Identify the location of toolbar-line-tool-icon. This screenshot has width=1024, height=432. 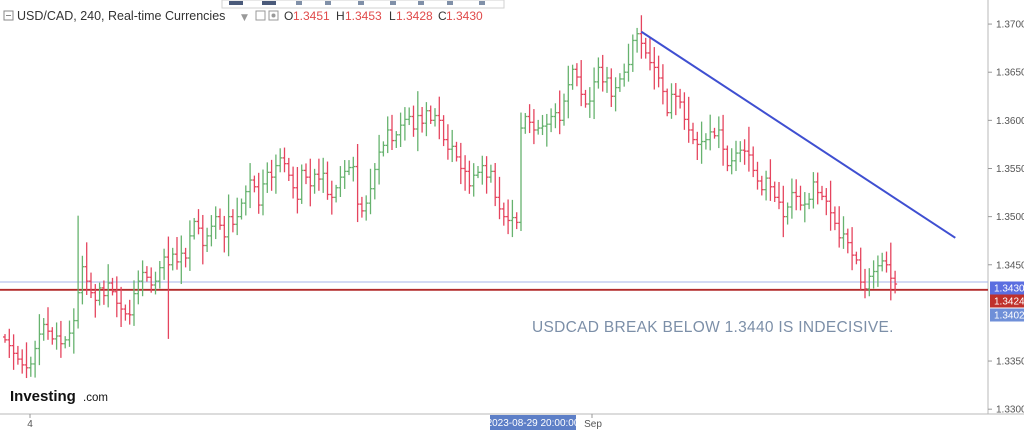
(236, 3).